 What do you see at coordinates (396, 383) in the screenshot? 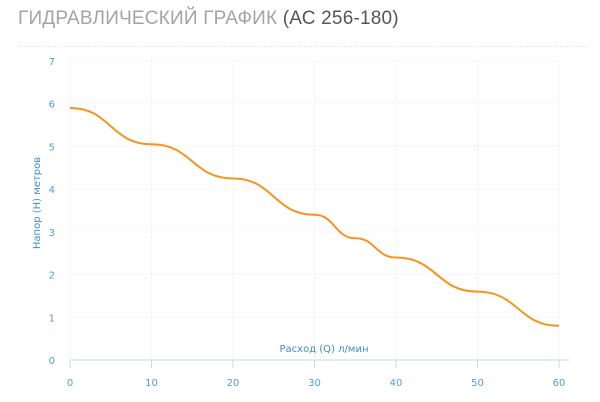
I see `x-tick-label: 40` at bounding box center [396, 383].